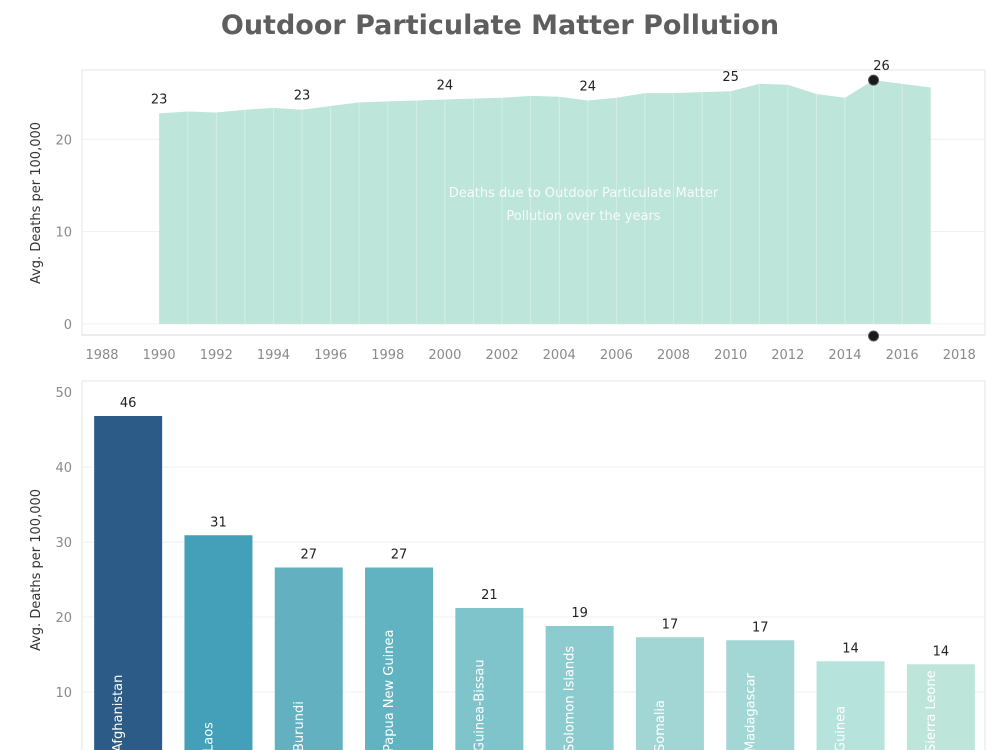  Describe the element at coordinates (750, 711) in the screenshot. I see `bar-category-label: Madagascar` at that location.